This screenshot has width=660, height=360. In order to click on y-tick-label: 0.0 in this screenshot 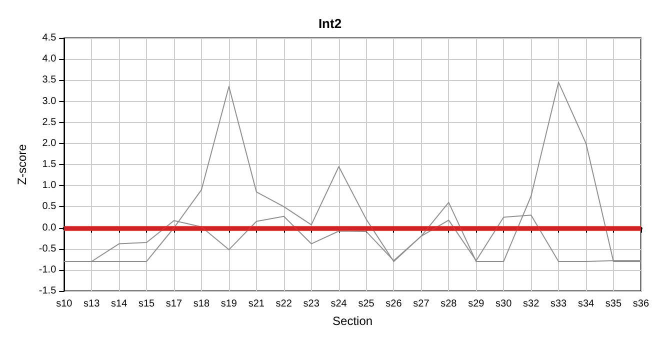, I will do `click(49, 228)`.